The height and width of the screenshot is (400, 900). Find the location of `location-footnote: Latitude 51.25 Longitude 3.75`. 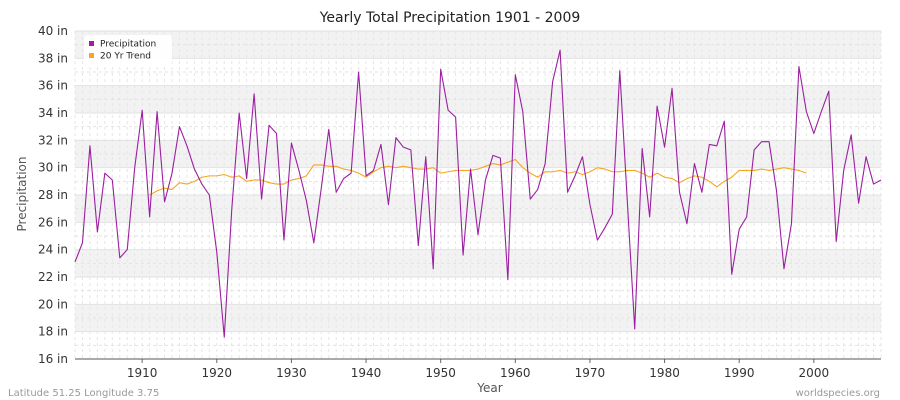

location-footnote: Latitude 51.25 Longitude 3.75 is located at coordinates (83, 393).